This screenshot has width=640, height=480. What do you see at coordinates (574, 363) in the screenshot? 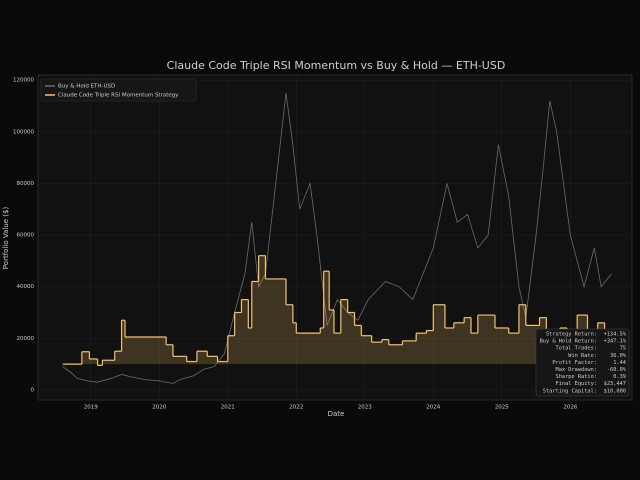
I see `stat-label: Profit Factor:` at bounding box center [574, 363].